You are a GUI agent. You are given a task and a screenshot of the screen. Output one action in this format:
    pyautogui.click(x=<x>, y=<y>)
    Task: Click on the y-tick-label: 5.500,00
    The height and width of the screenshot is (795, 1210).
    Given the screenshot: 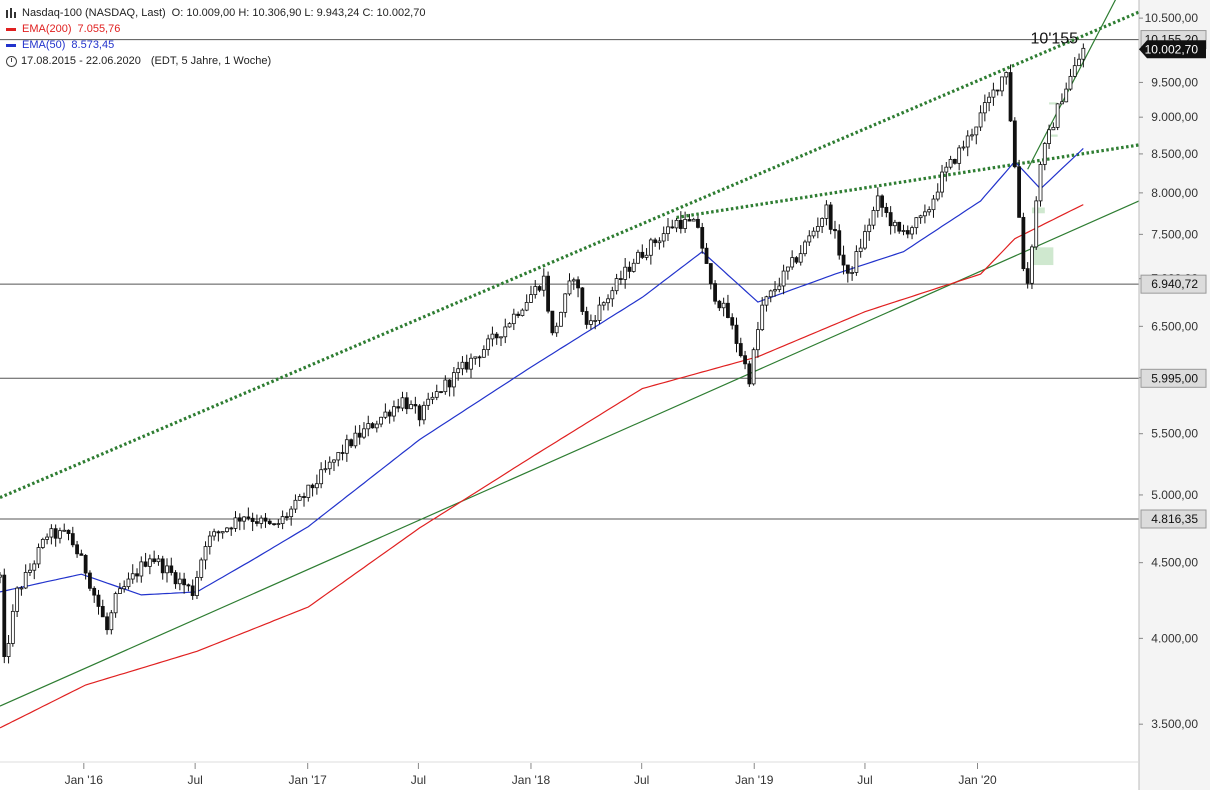 What is the action you would take?
    pyautogui.click(x=1174, y=434)
    